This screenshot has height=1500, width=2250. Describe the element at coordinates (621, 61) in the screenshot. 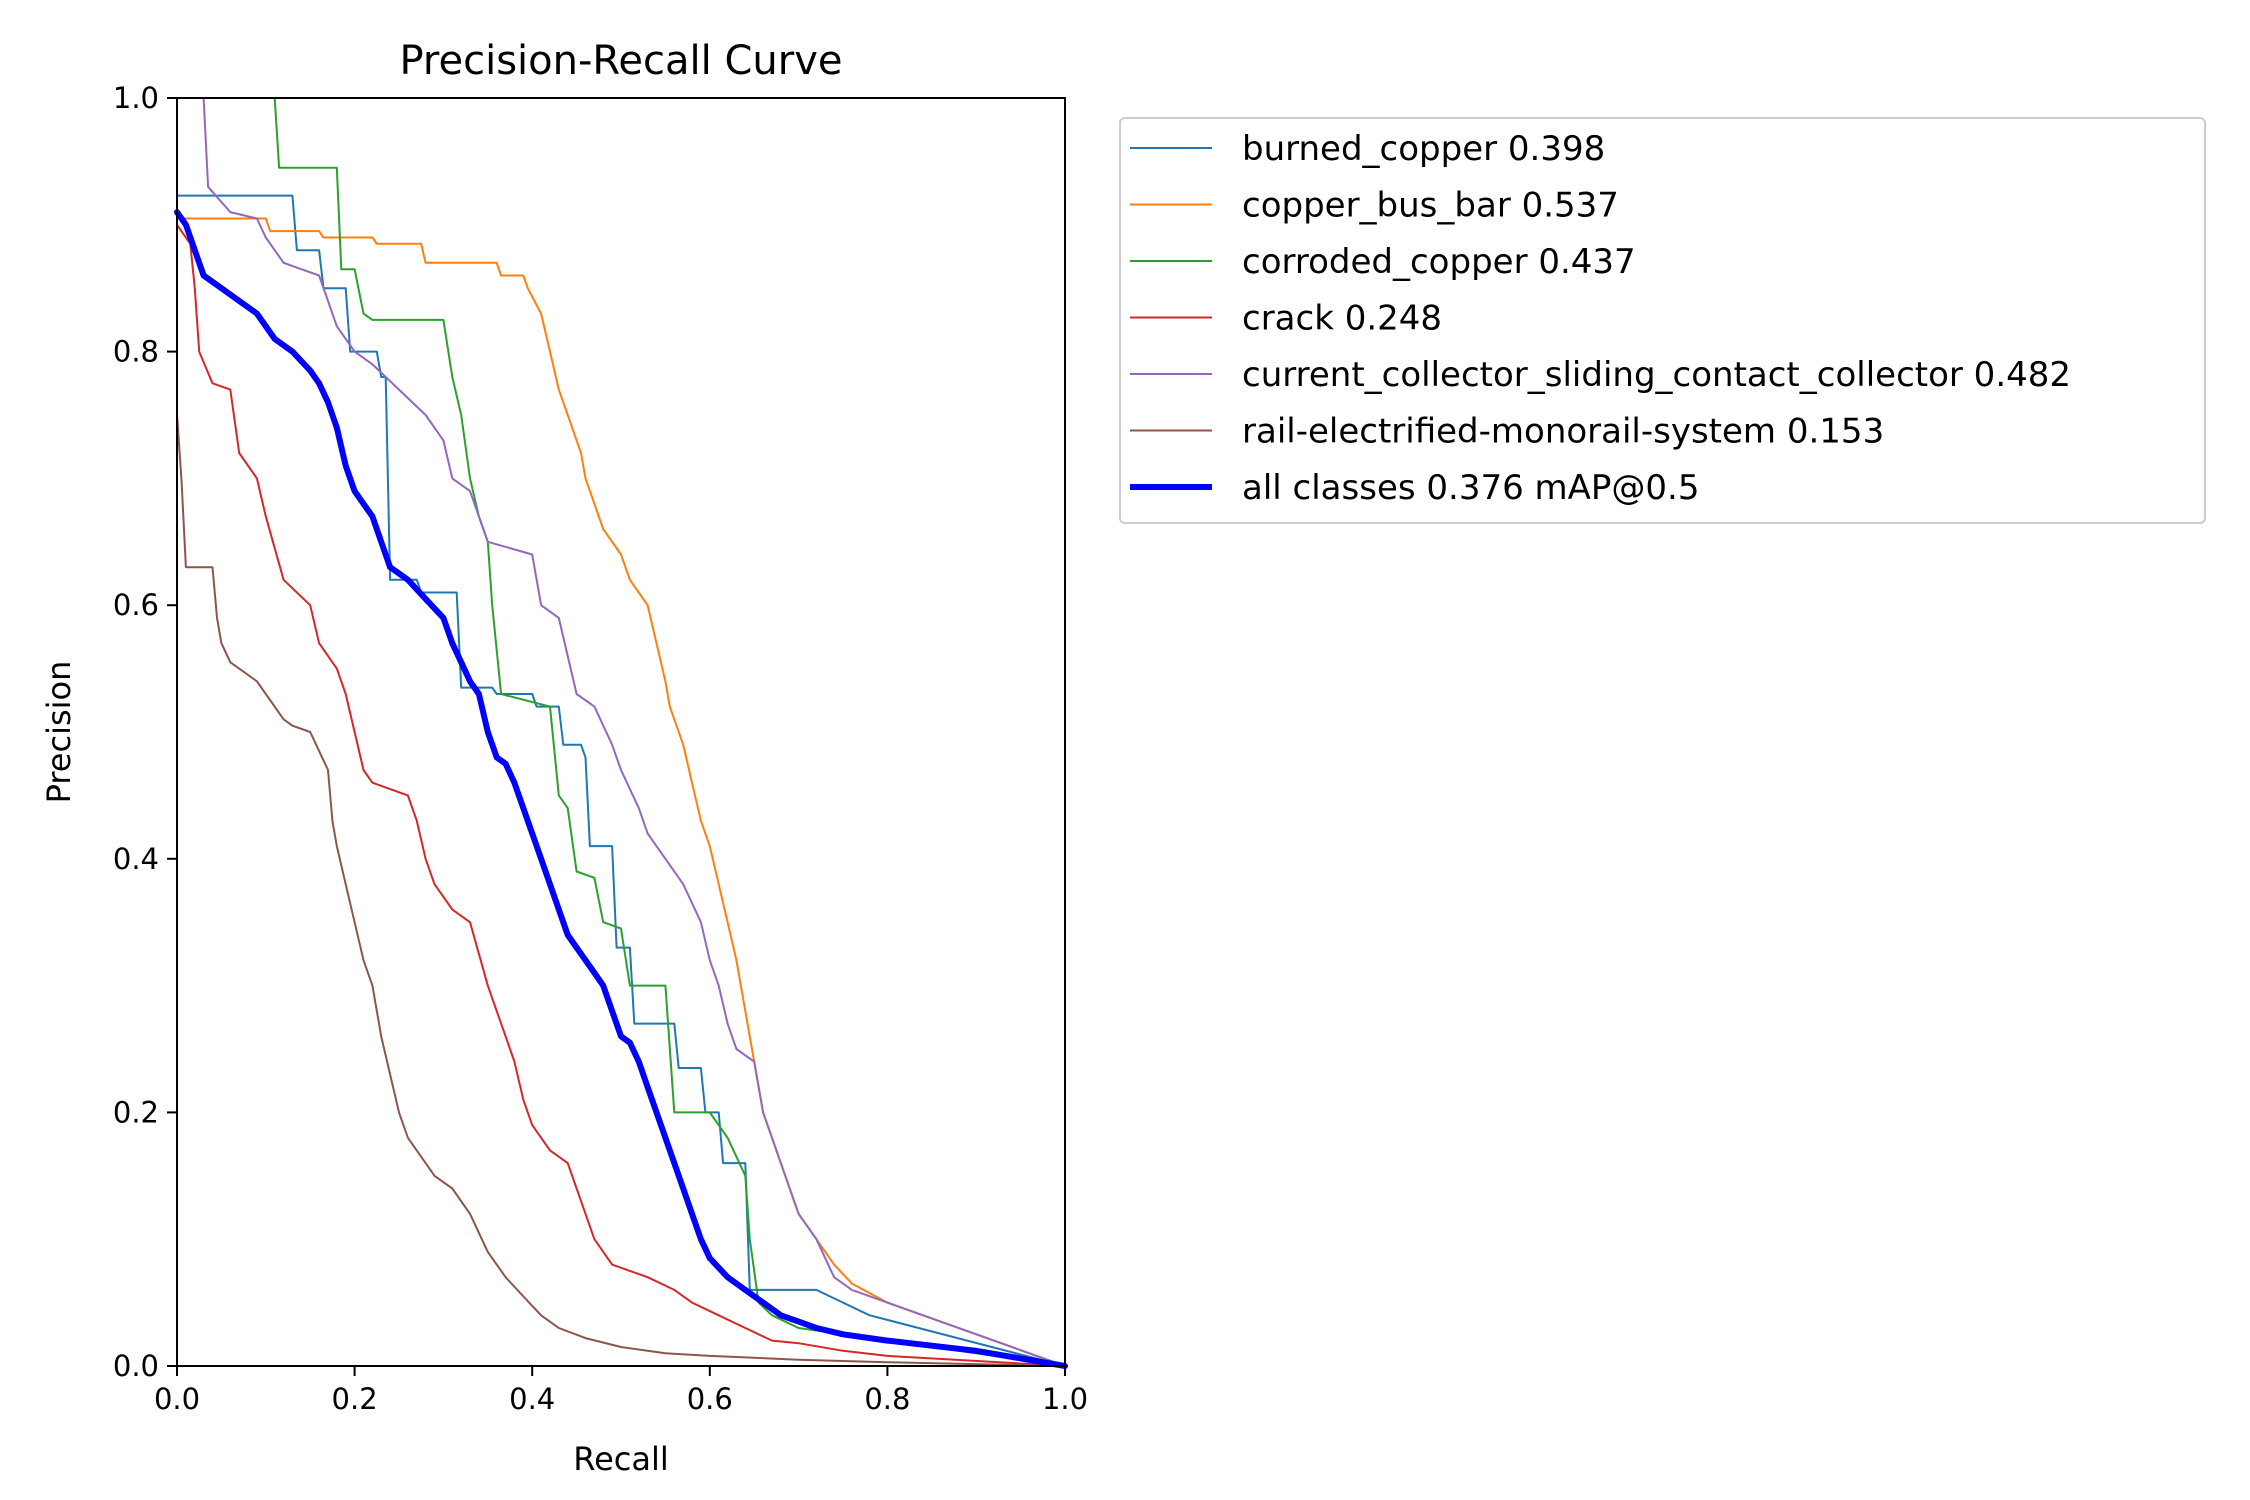

I see `chart-title: Precision-Recall Curve` at that location.